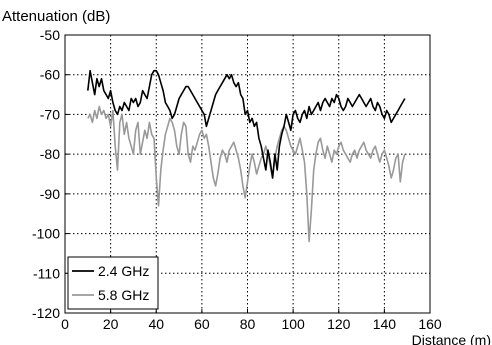 This screenshot has height=345, width=492. Describe the element at coordinates (156, 324) in the screenshot. I see `x-tick-label: 40` at that location.